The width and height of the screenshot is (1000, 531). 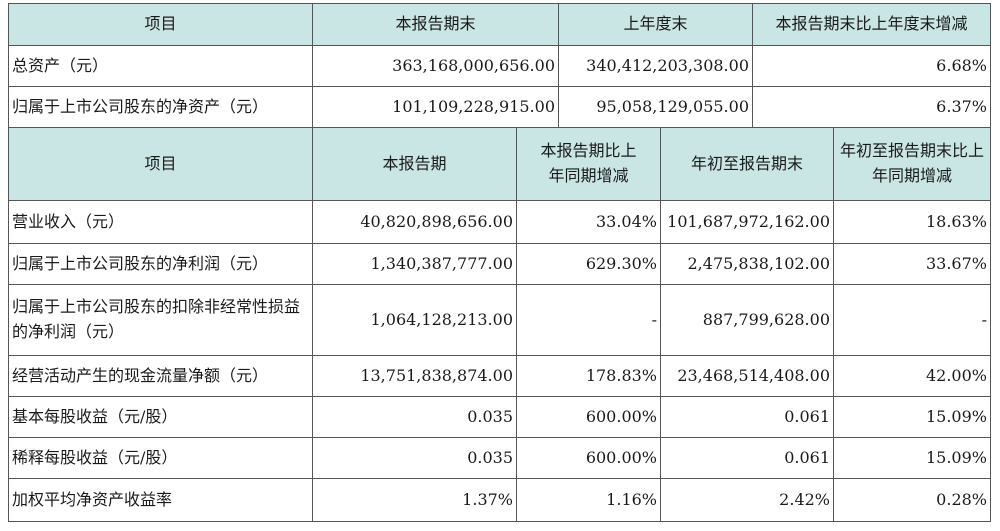 I want to click on cell-operating-cash-flow-ytd-yoy: 42.00%, so click(x=912, y=376).